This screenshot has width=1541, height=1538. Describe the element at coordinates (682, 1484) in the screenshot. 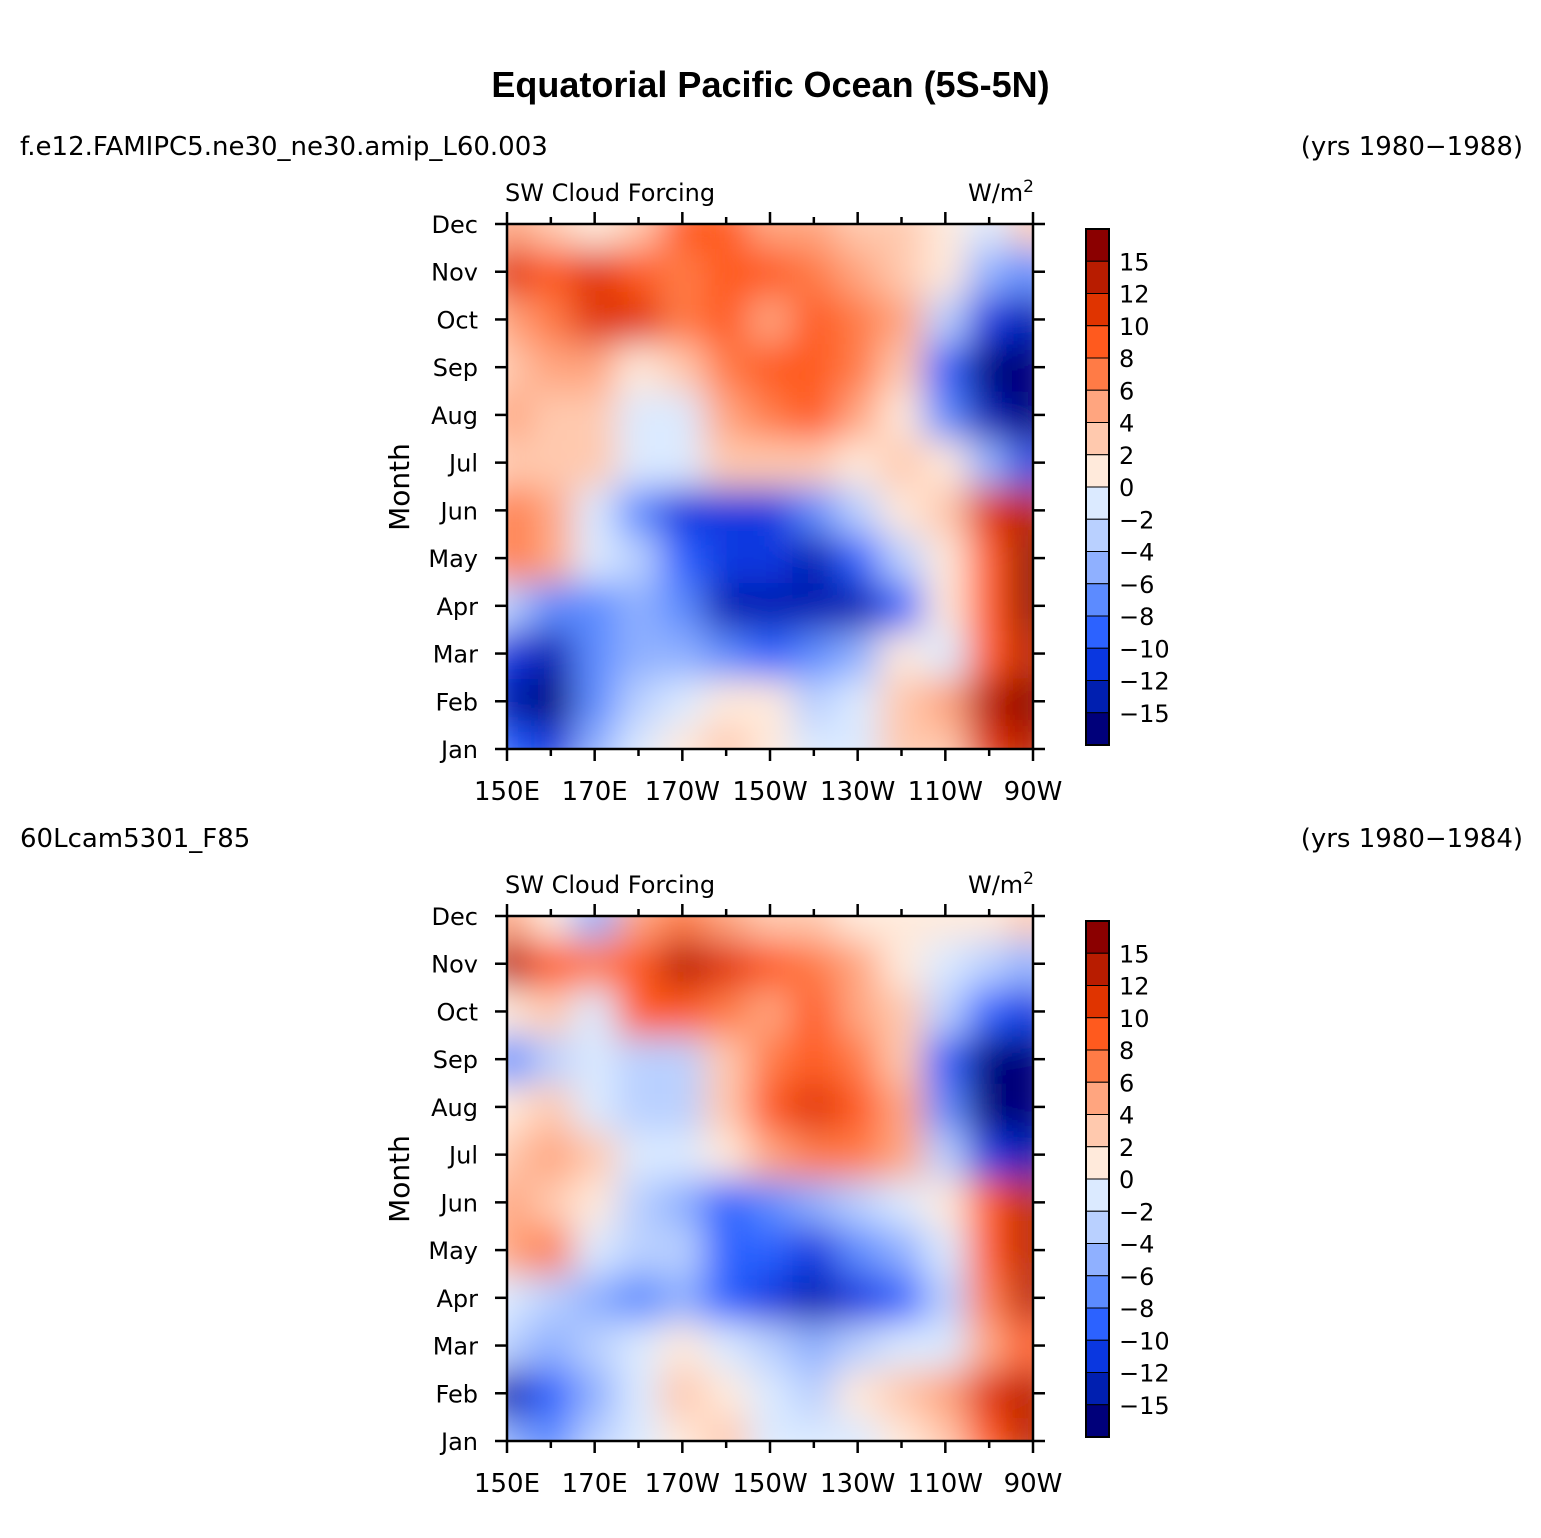

I see `x-tick-label: 170W` at that location.